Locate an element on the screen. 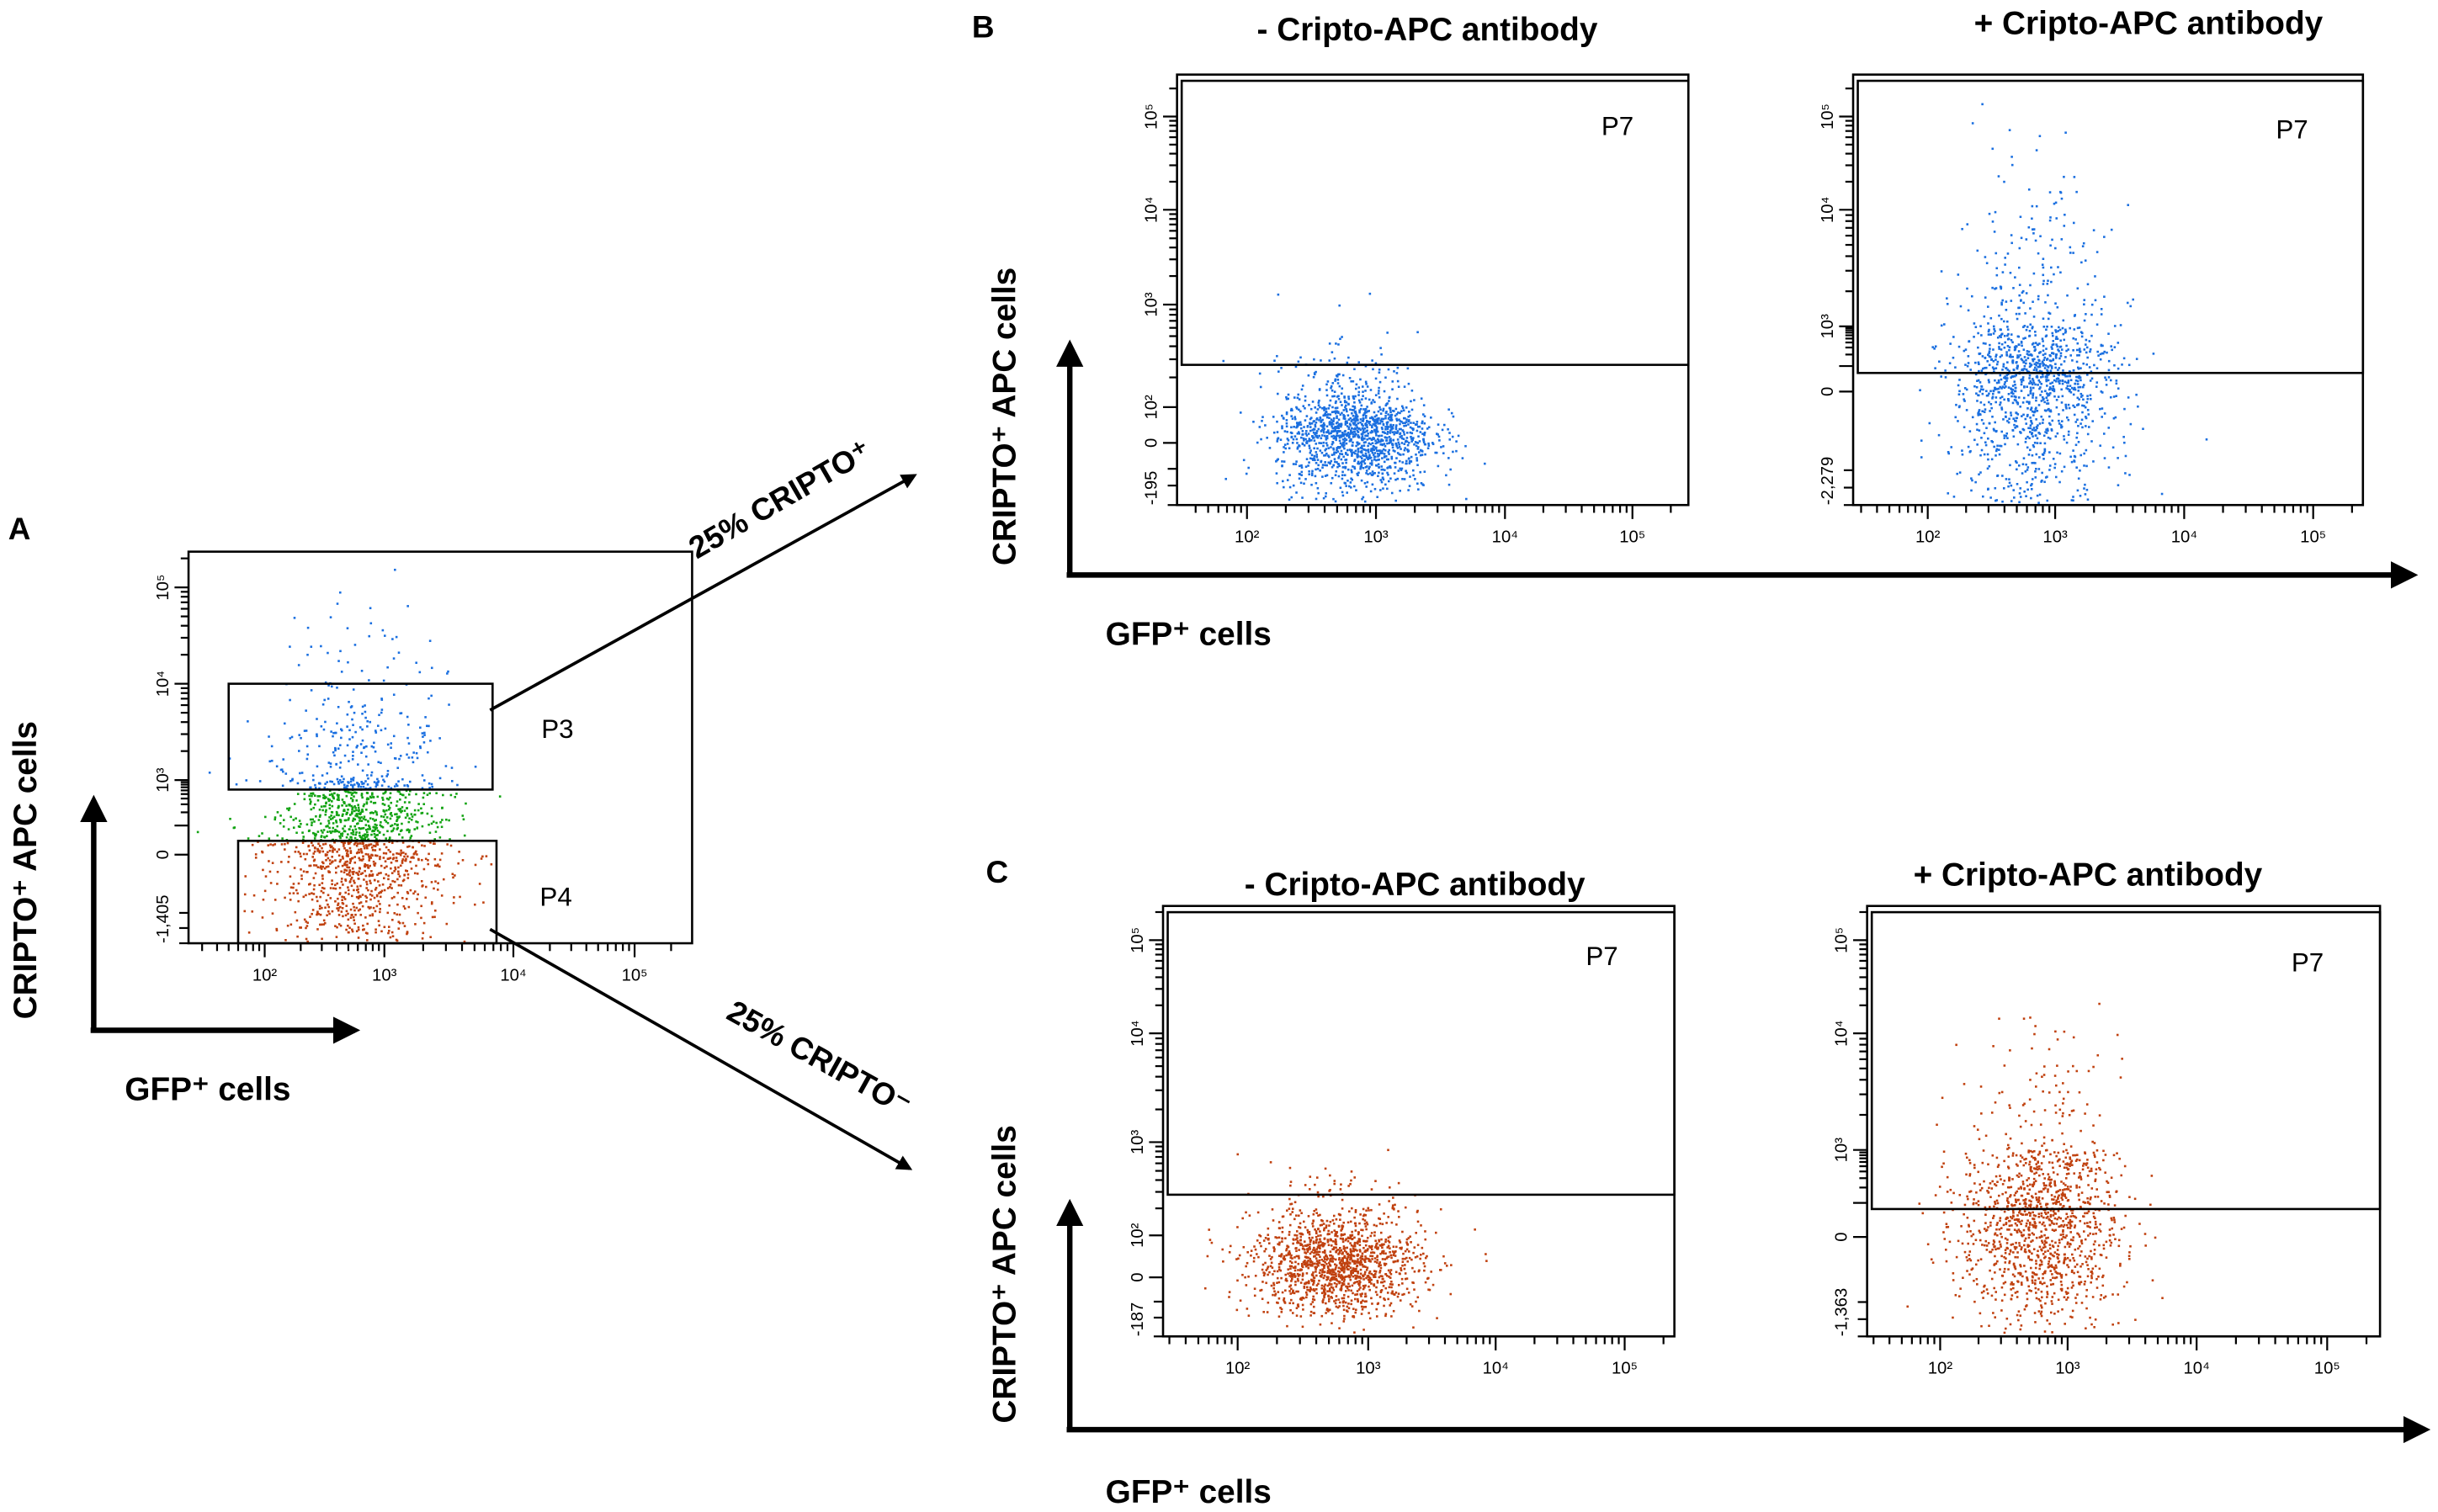 Image resolution: width=2438 pixels, height=1512 pixels. gate-p4 is located at coordinates (367, 892).